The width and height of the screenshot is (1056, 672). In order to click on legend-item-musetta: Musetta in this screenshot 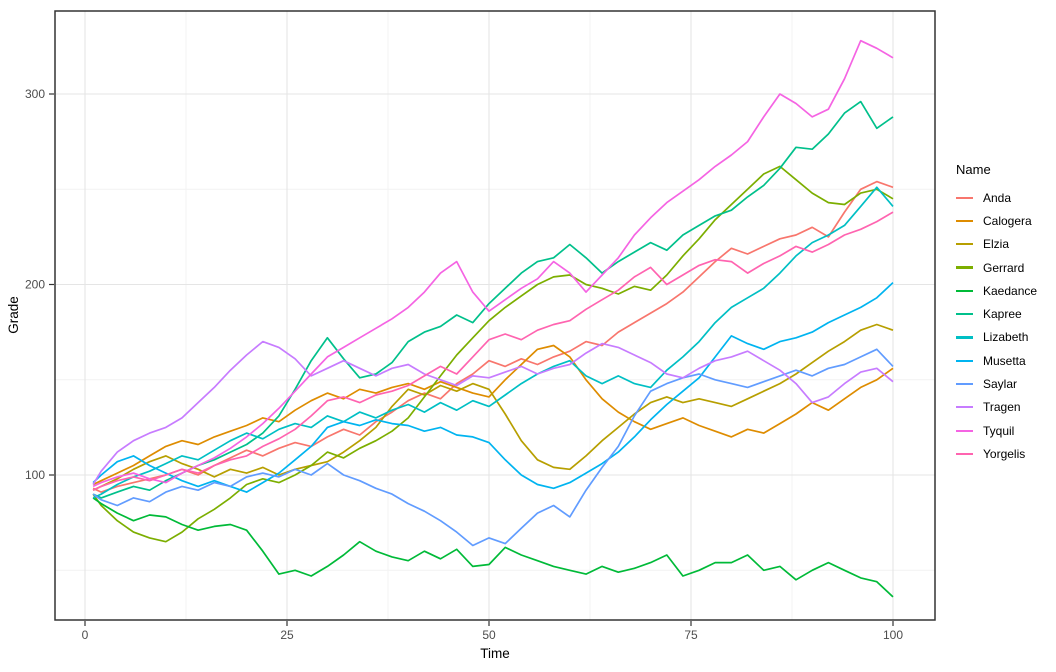, I will do `click(996, 360)`.